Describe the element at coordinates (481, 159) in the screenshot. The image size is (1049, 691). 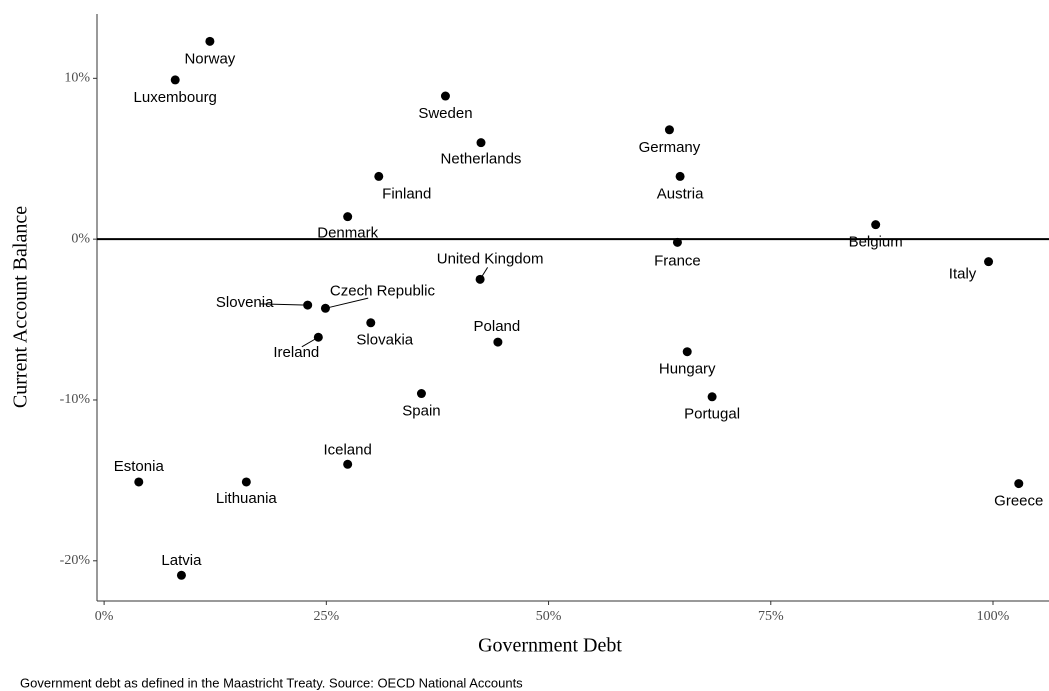
I see `point-label: Netherlands` at that location.